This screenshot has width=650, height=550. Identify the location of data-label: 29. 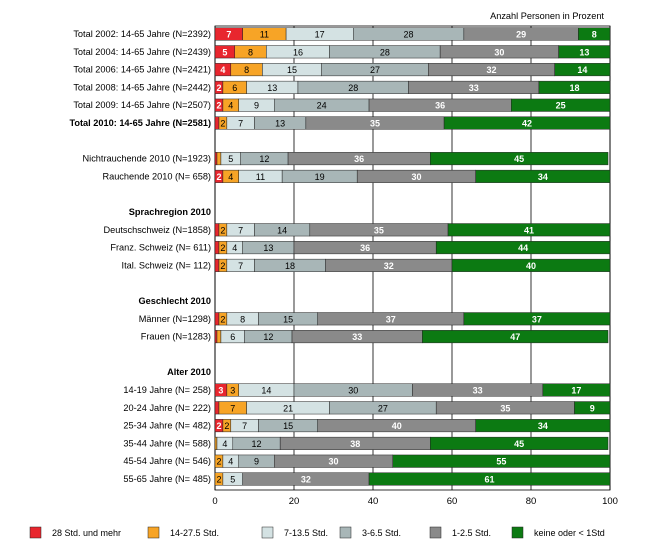
(521, 35).